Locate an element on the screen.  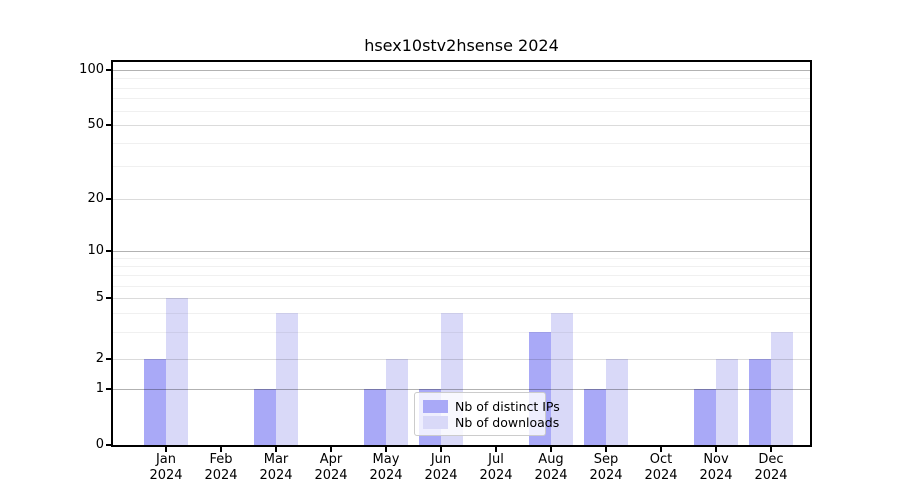
legend-label: Nb of distinct IPs is located at coordinates (507, 406).